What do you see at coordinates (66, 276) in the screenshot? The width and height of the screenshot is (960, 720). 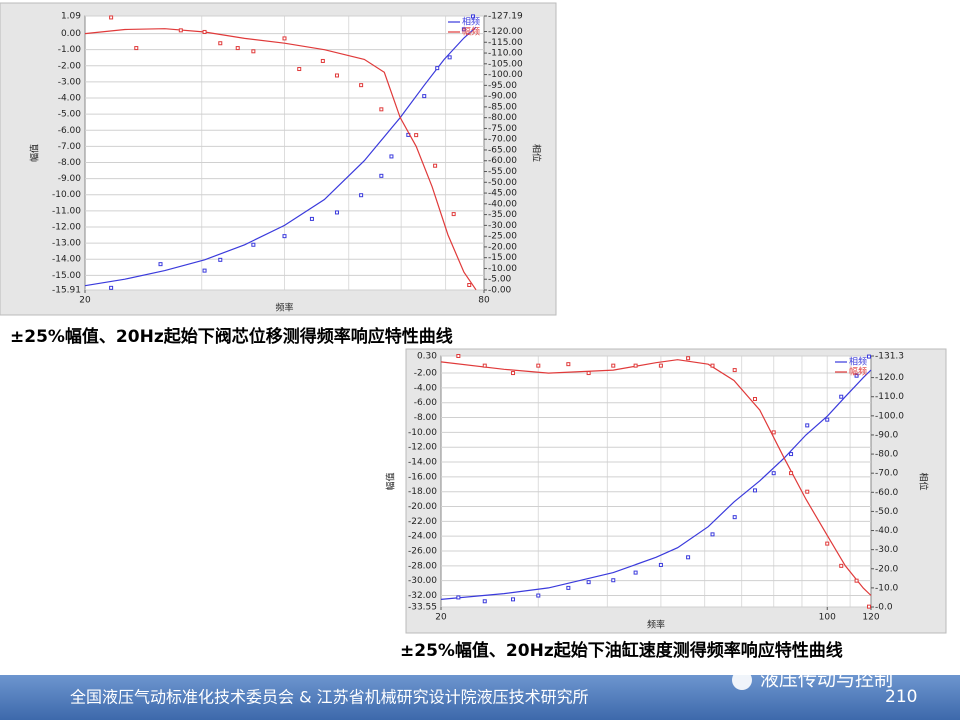 I see `y-tick-label: -15.00` at bounding box center [66, 276].